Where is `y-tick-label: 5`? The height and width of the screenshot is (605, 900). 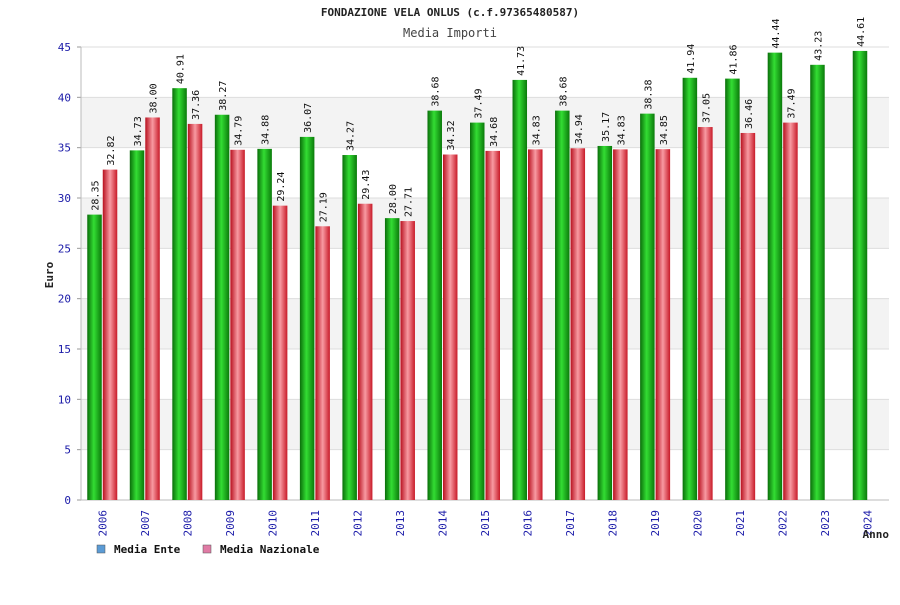
y-tick-label: 5 is located at coordinates (67, 450).